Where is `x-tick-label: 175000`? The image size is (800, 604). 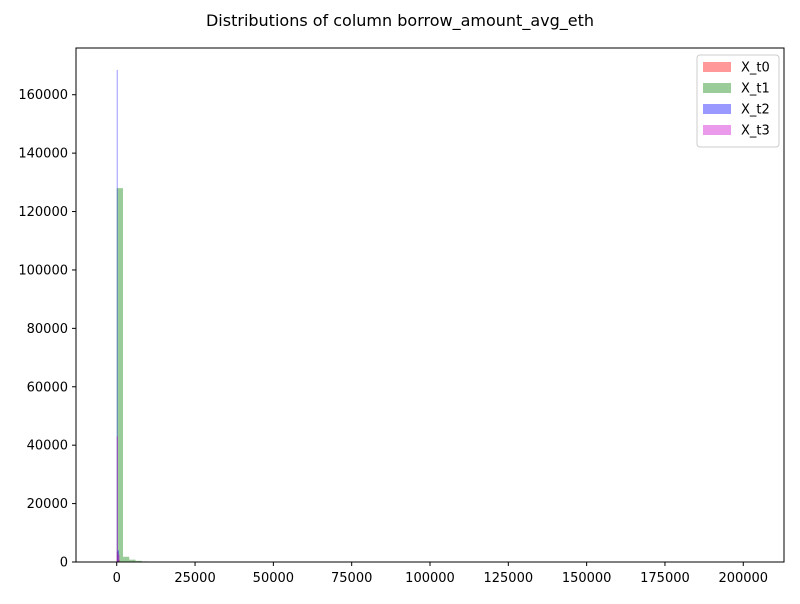
x-tick-label: 175000 is located at coordinates (665, 578).